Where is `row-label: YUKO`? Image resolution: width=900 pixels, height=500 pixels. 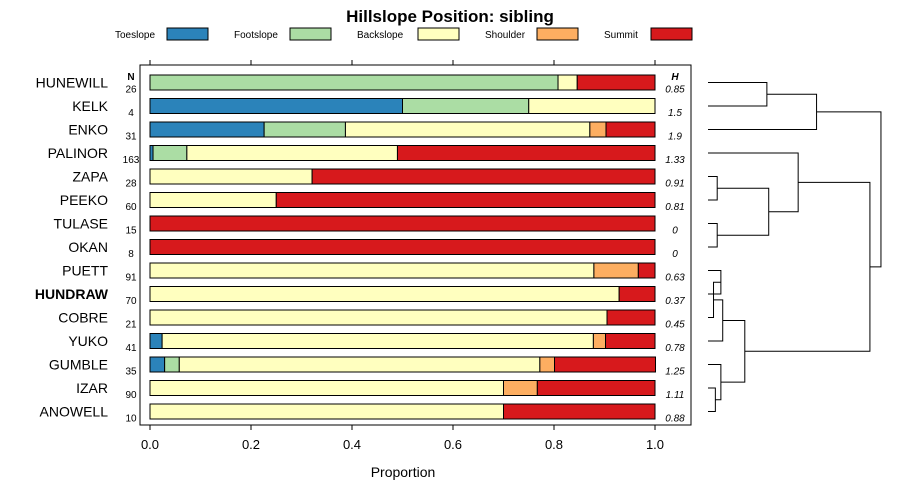 row-label: YUKO is located at coordinates (88, 341).